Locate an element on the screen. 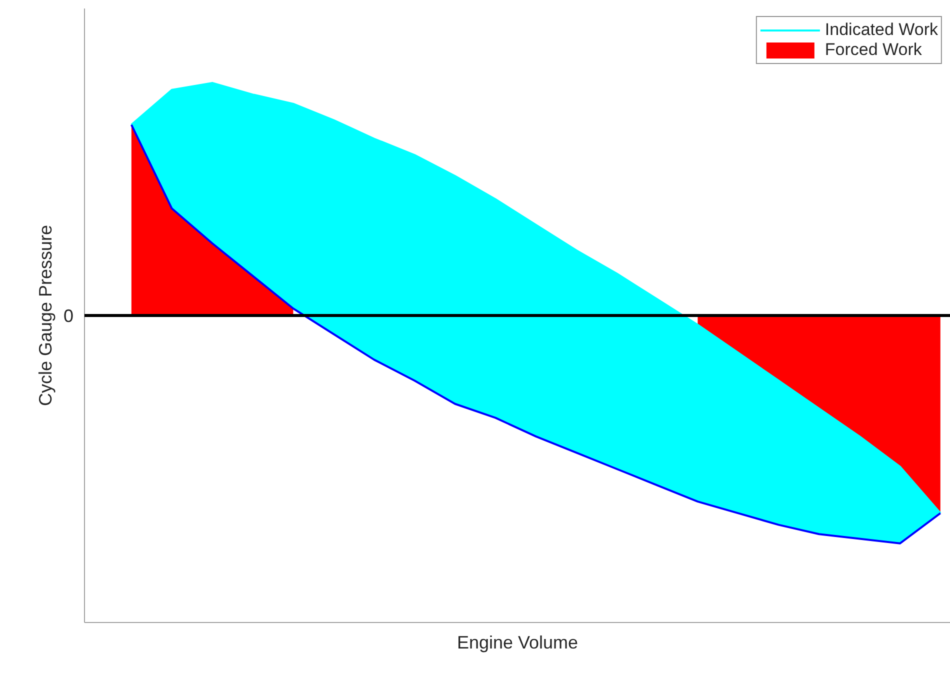 The height and width of the screenshot is (673, 950). ref-line-label: 0 is located at coordinates (68, 316).